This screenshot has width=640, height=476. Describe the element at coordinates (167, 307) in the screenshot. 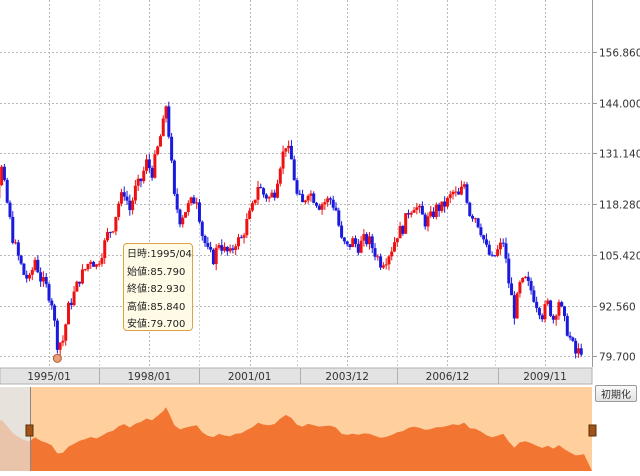

I see `tooltip-high: 85.840` at that location.